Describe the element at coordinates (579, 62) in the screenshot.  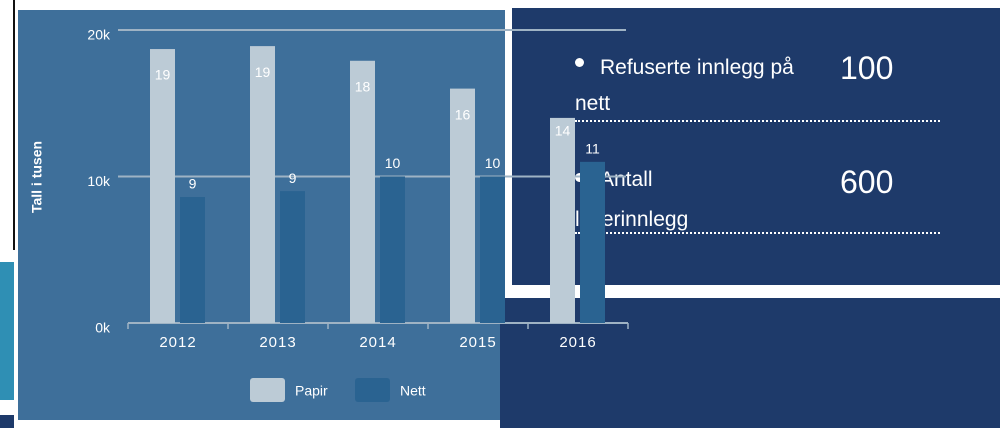
I see `bullet` at that location.